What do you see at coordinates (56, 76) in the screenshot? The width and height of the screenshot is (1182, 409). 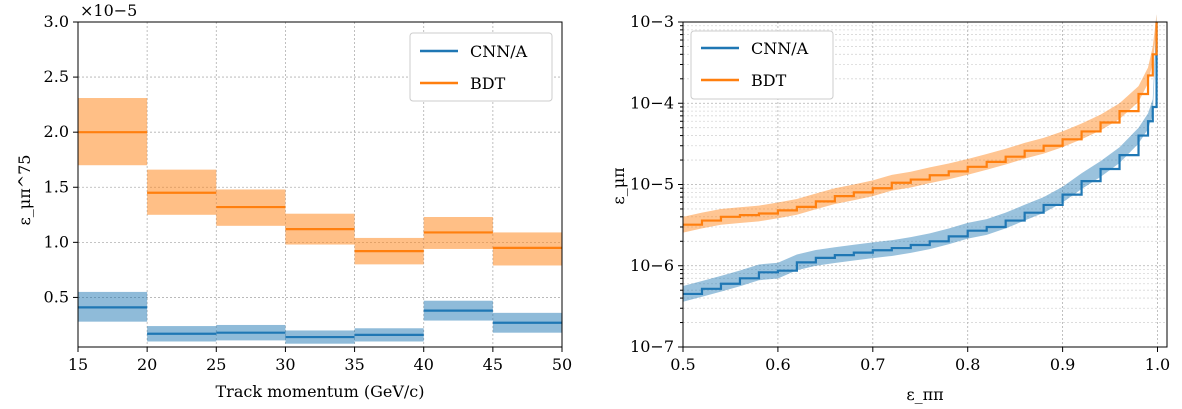 I see `left-y-tick-label: 2.5` at bounding box center [56, 76].